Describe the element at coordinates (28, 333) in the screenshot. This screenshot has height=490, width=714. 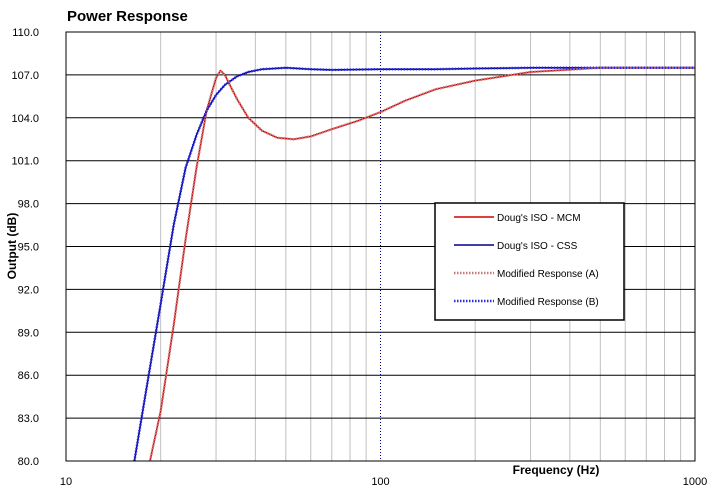
I see `y-tick-label: 89.0` at that location.